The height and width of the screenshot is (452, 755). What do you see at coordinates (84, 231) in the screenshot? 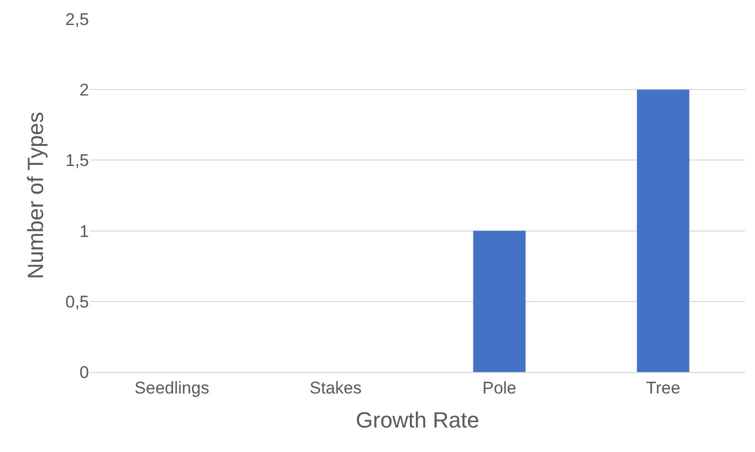
I see `y-tick-label: 1` at bounding box center [84, 231].